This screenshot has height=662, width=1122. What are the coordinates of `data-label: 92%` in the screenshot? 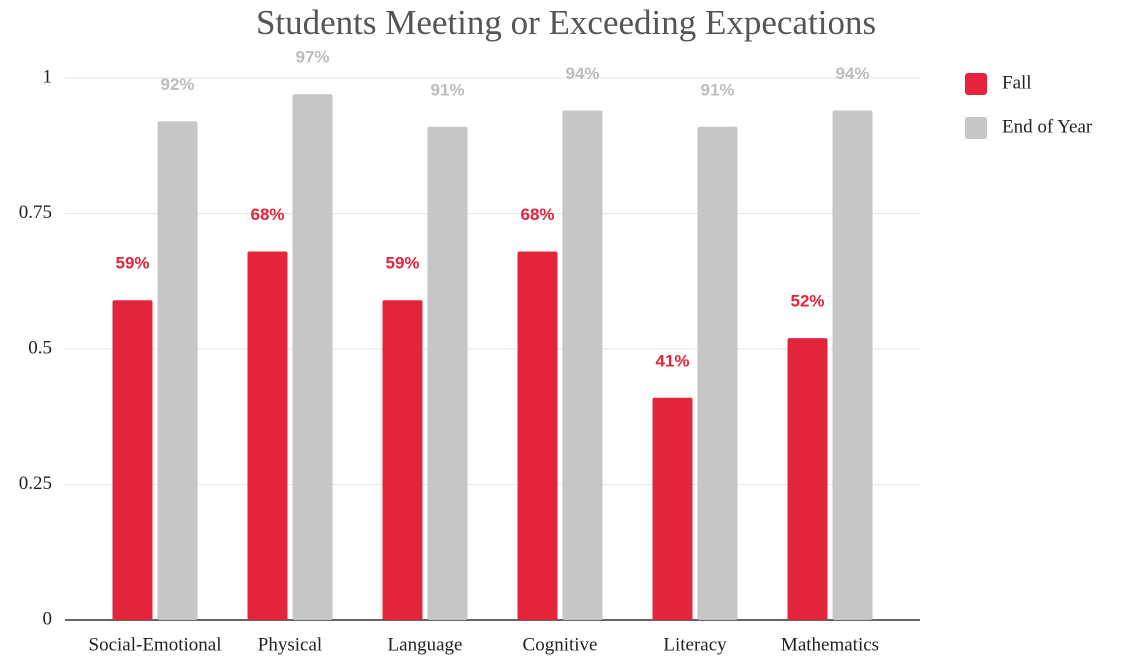 It's located at (177, 84).